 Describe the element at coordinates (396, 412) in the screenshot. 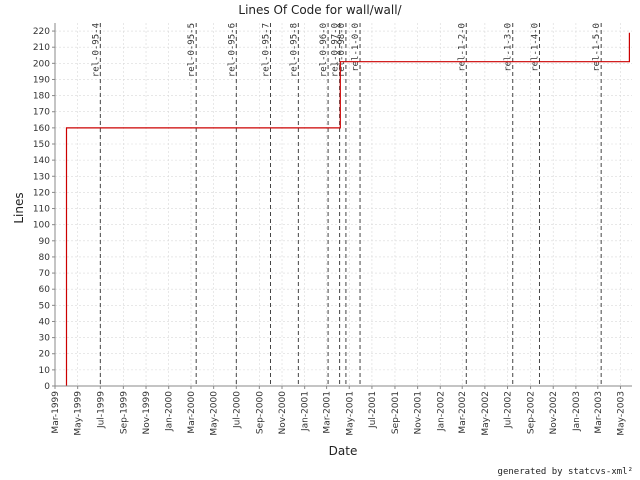

I see `x-tick-label: Sep-2001` at that location.